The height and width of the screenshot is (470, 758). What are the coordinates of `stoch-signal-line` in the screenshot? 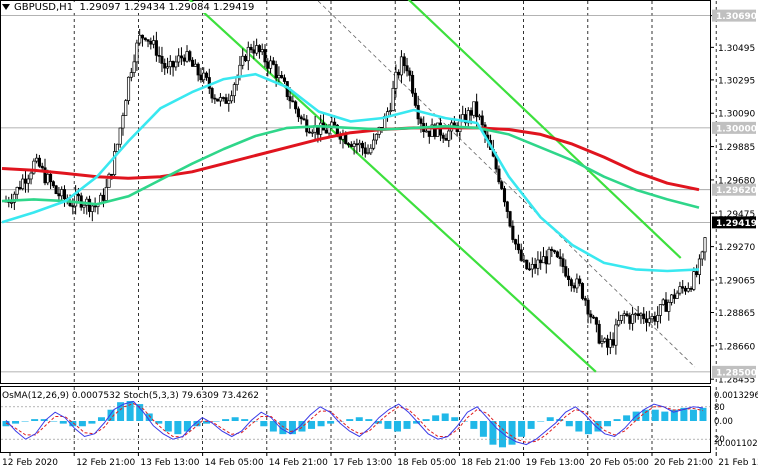 It's located at (354, 423).